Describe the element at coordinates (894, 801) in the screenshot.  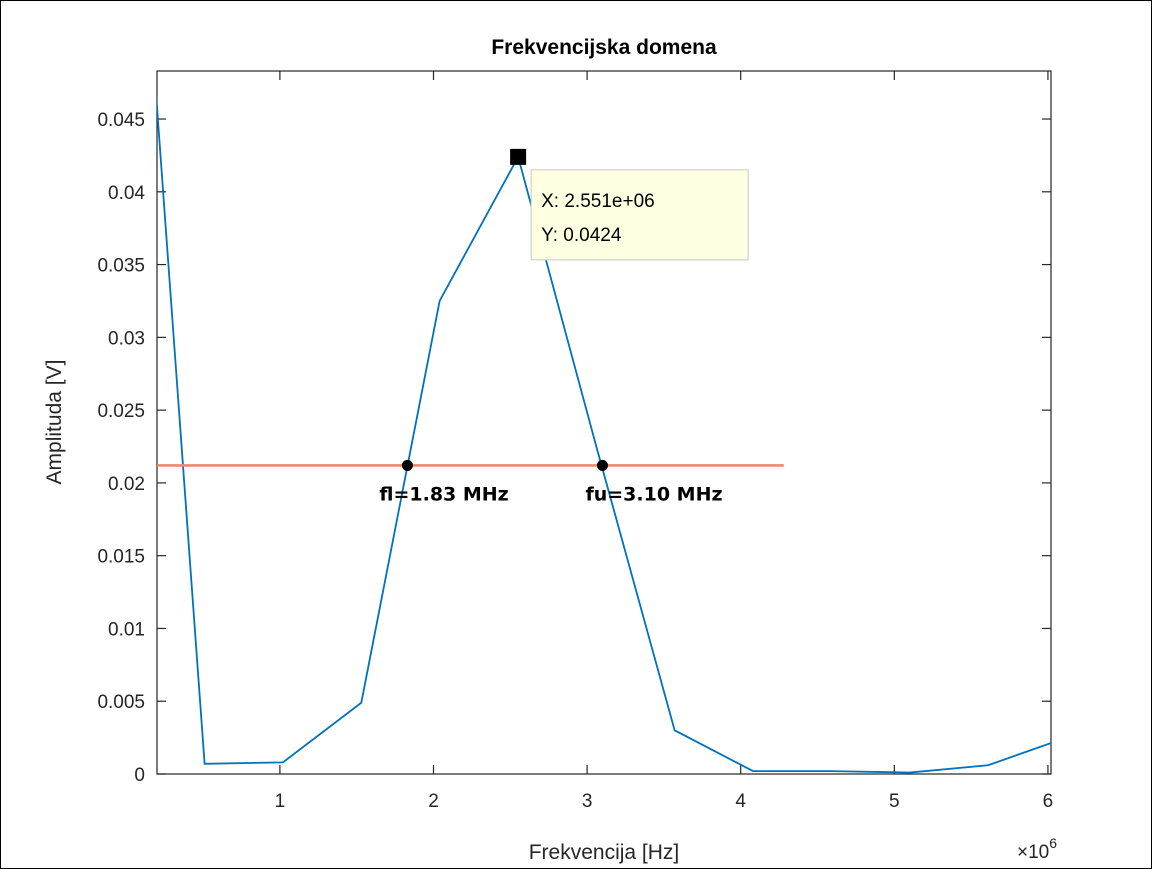
I see `x-tick-label: 5` at that location.